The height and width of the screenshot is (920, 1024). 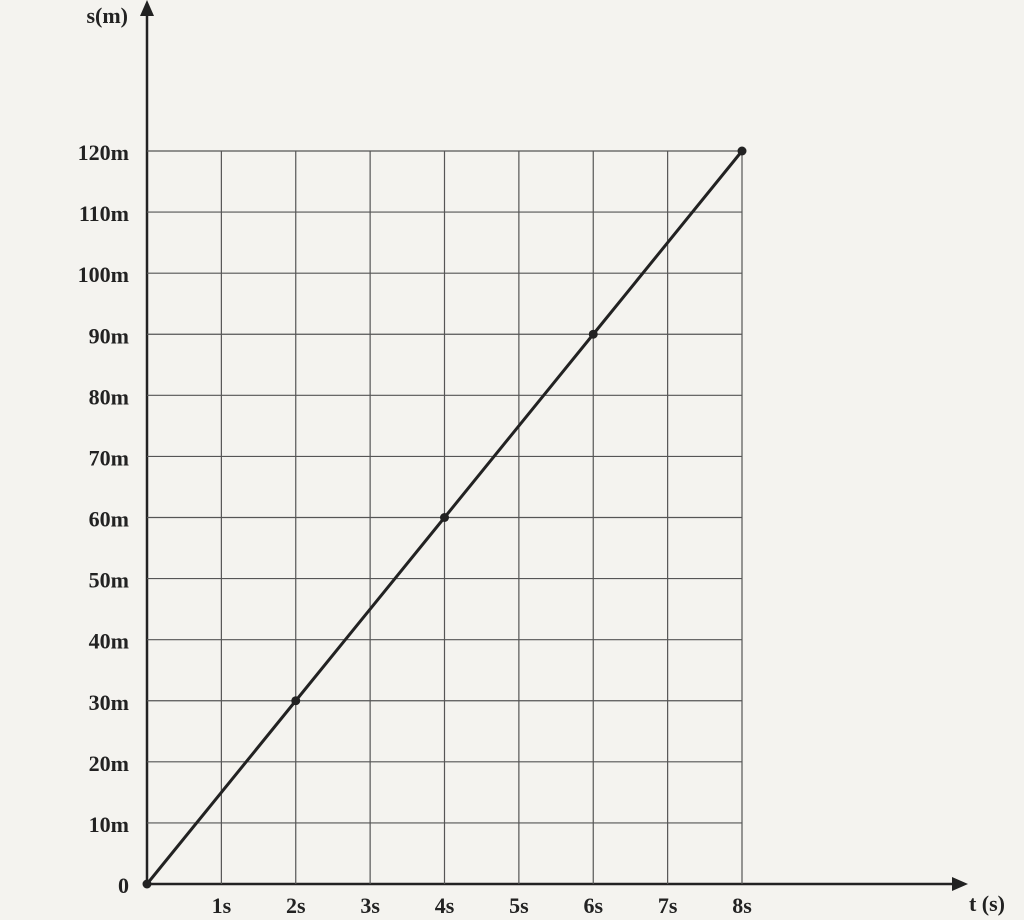 I want to click on x-tick-label: 7s, so click(x=668, y=905).